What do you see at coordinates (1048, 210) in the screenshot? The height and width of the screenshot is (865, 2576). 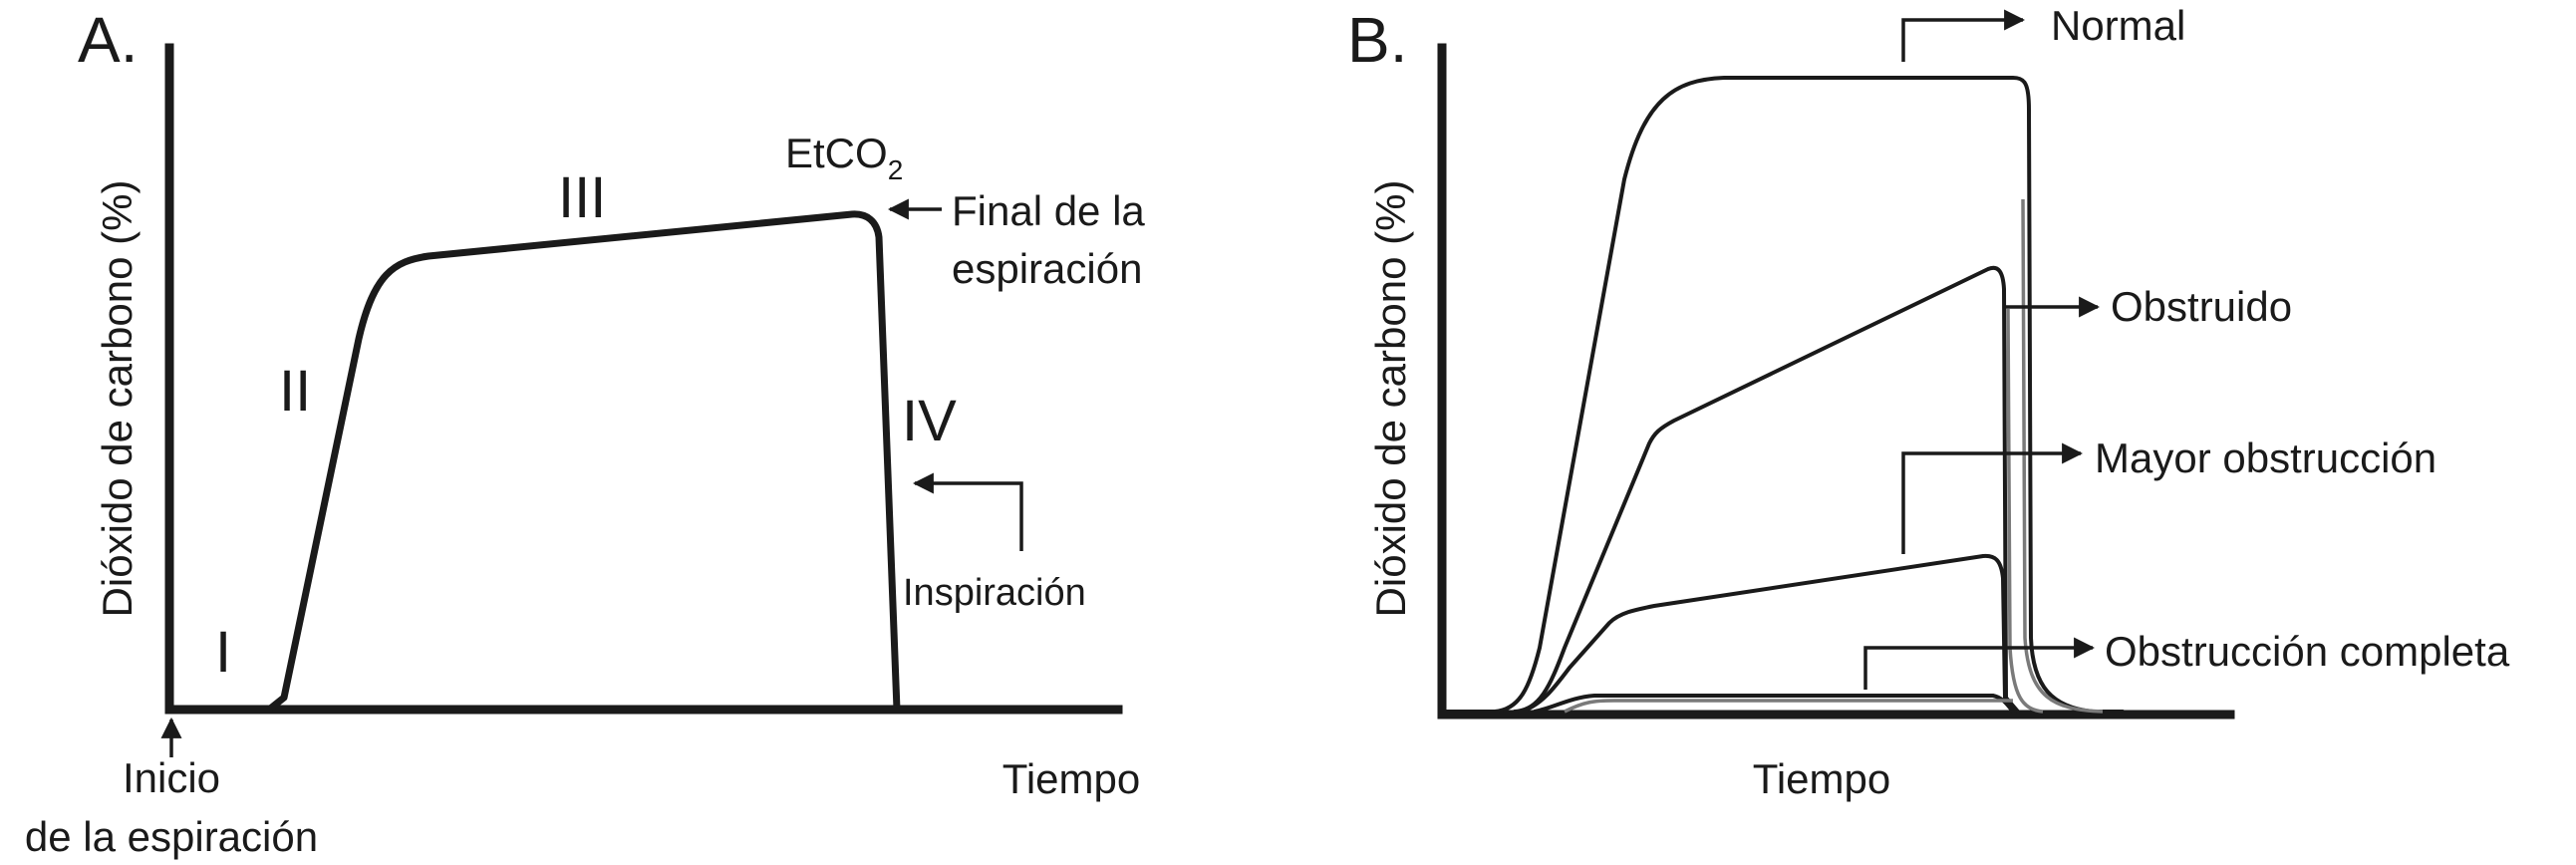 I see `end-expiration-label-line1: Final de la` at bounding box center [1048, 210].